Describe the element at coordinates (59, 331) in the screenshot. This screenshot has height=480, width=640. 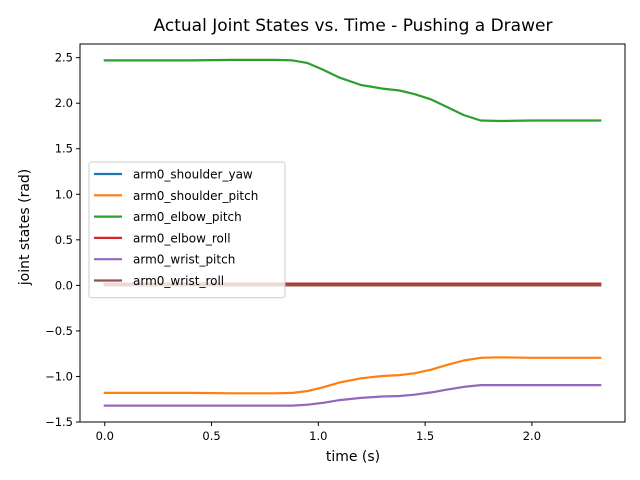
I see `y-tick-label-2: −0.5` at that location.